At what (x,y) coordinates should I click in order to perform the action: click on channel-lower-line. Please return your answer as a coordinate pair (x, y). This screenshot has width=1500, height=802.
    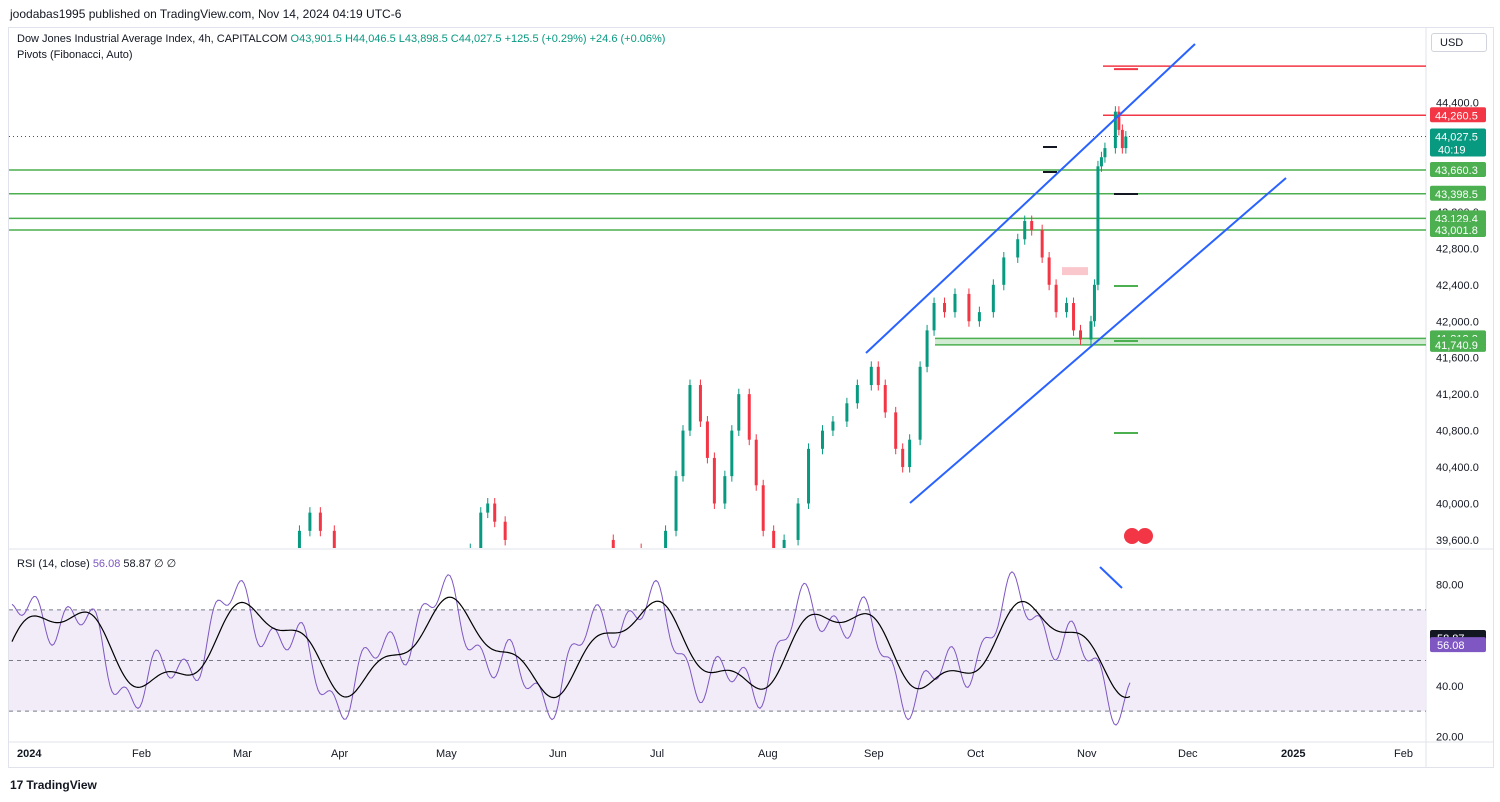
    Looking at the image, I should click on (1098, 340).